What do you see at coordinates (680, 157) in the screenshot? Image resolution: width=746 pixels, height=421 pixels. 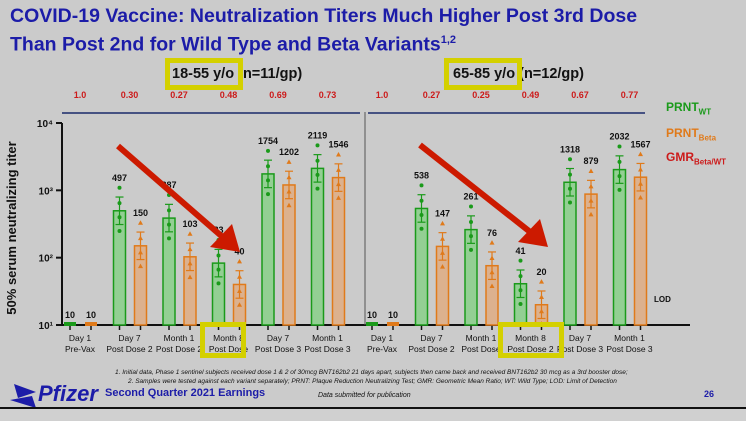 I see `legend-label: GMR` at bounding box center [680, 157].